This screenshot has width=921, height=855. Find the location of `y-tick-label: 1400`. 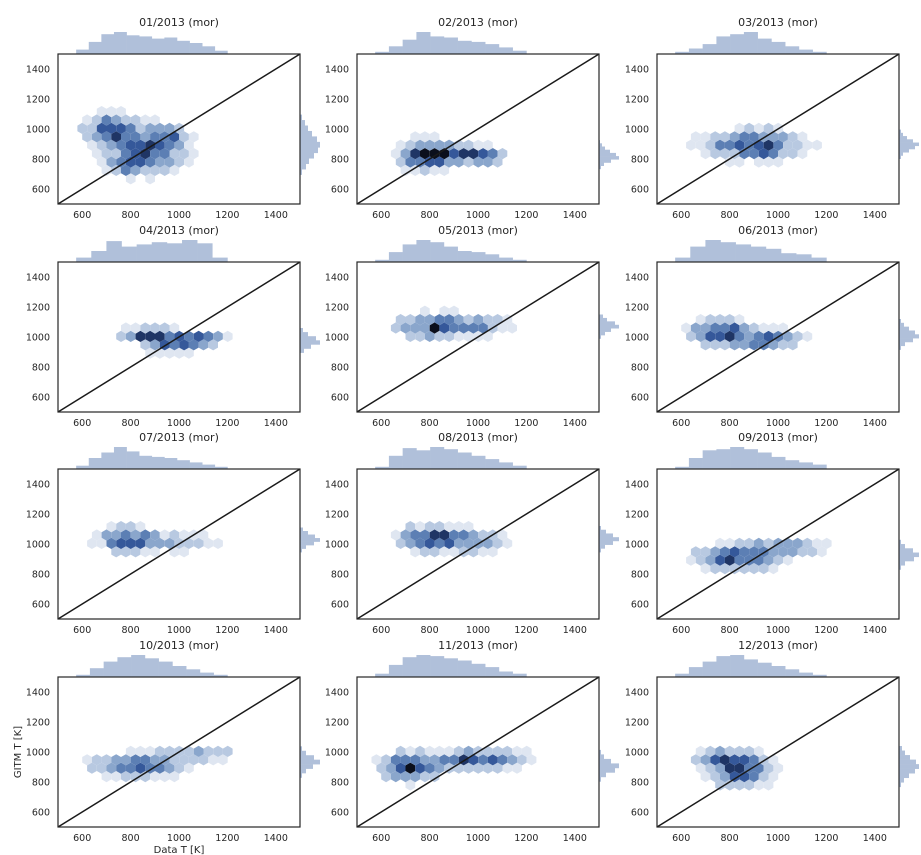

y-tick-label: 1400 is located at coordinates (38, 70).